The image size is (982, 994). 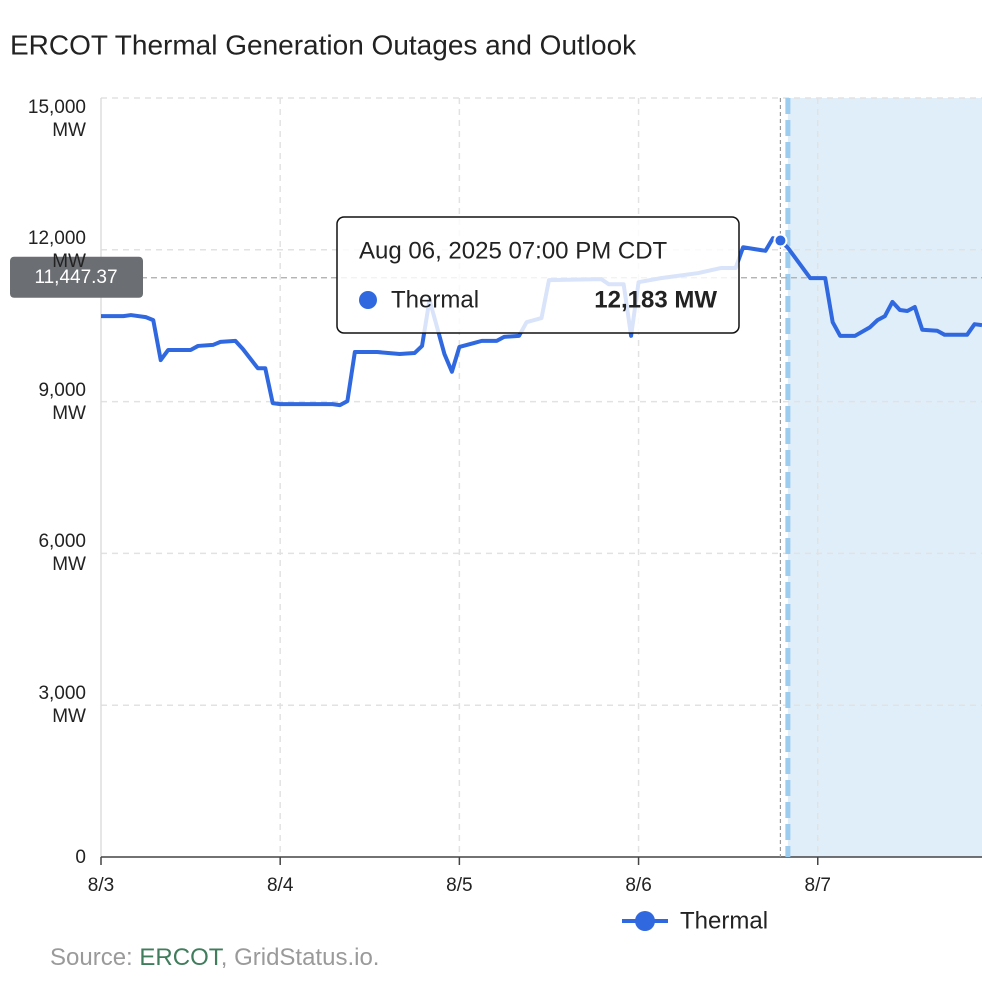 I want to click on y-tick-label: 6,000 MW, so click(x=62, y=553).